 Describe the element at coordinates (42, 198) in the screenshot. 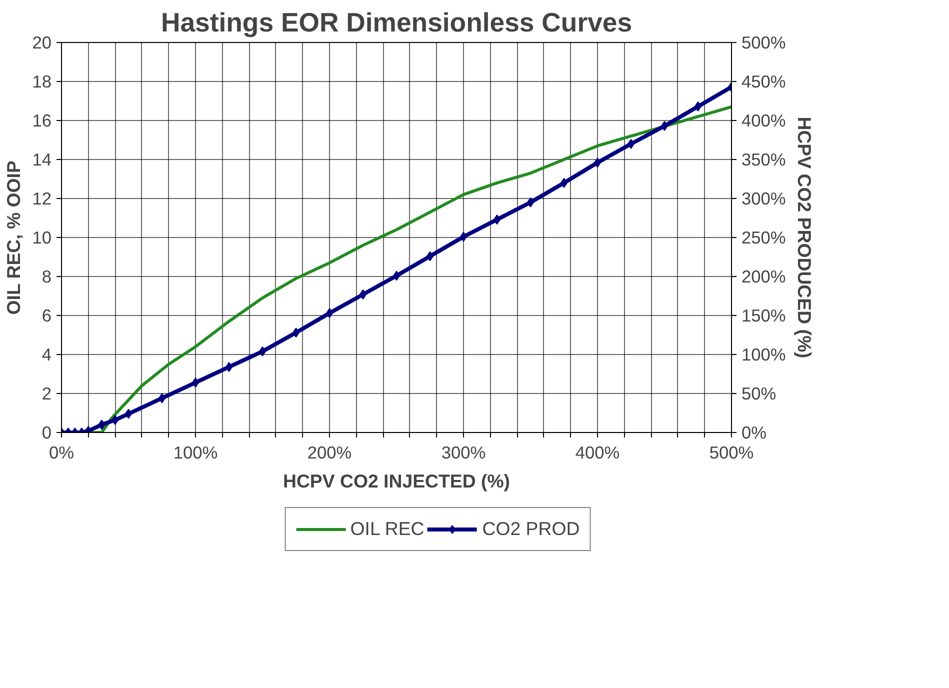

I see `y-tick-label: 12` at that location.